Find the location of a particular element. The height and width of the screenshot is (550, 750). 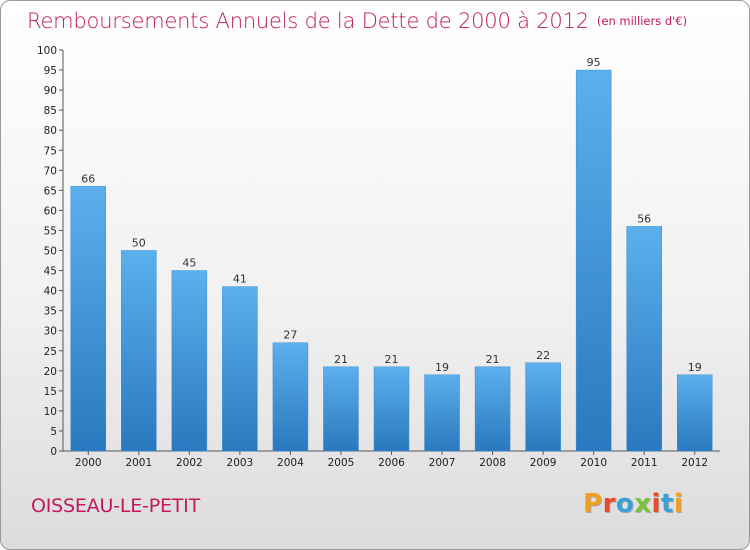

logo-letter: P is located at coordinates (593, 504).